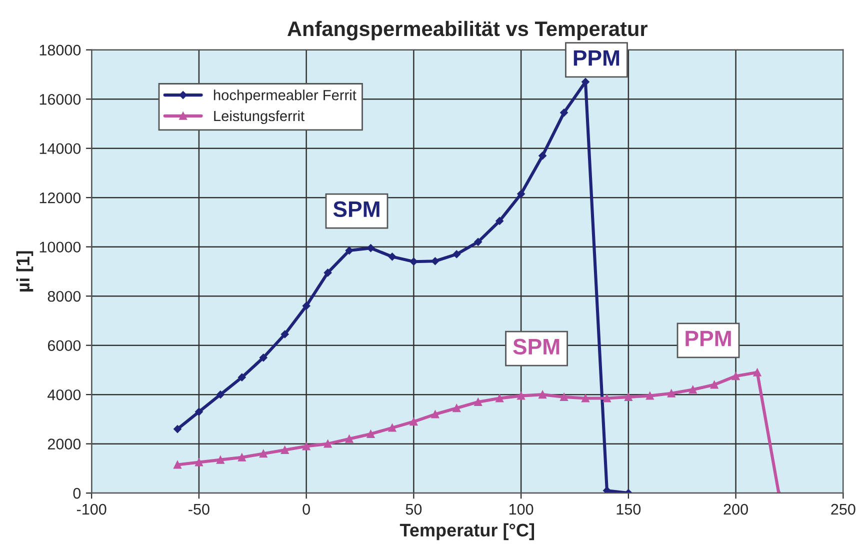 Image resolution: width=856 pixels, height=554 pixels. Describe the element at coordinates (736, 509) in the screenshot. I see `x-tick-label: 200` at that location.